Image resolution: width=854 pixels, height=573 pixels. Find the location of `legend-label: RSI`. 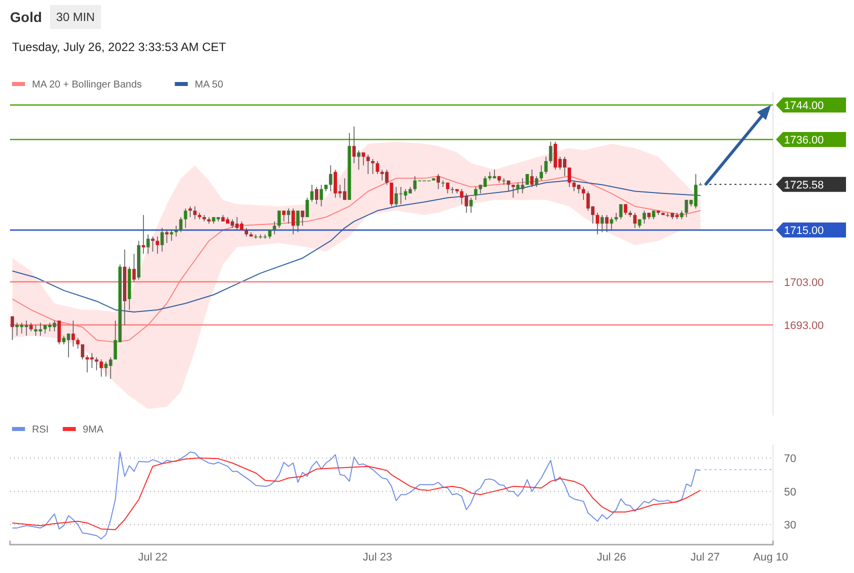

legend-label: RSI is located at coordinates (40, 430).